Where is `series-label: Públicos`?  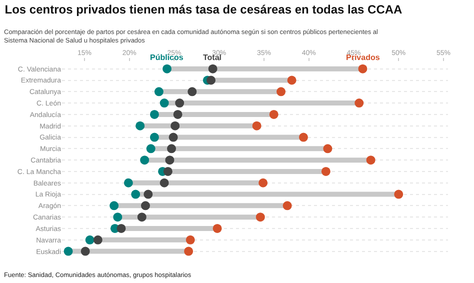 series-label: Públicos is located at coordinates (167, 57).